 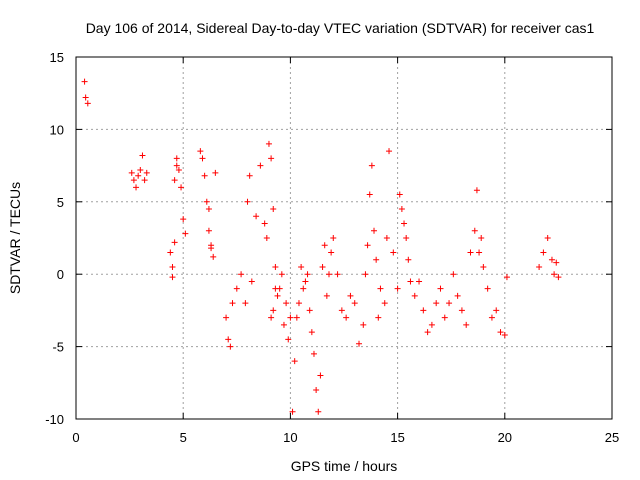 What do you see at coordinates (57, 57) in the screenshot?
I see `y-tick-label: 15` at bounding box center [57, 57].